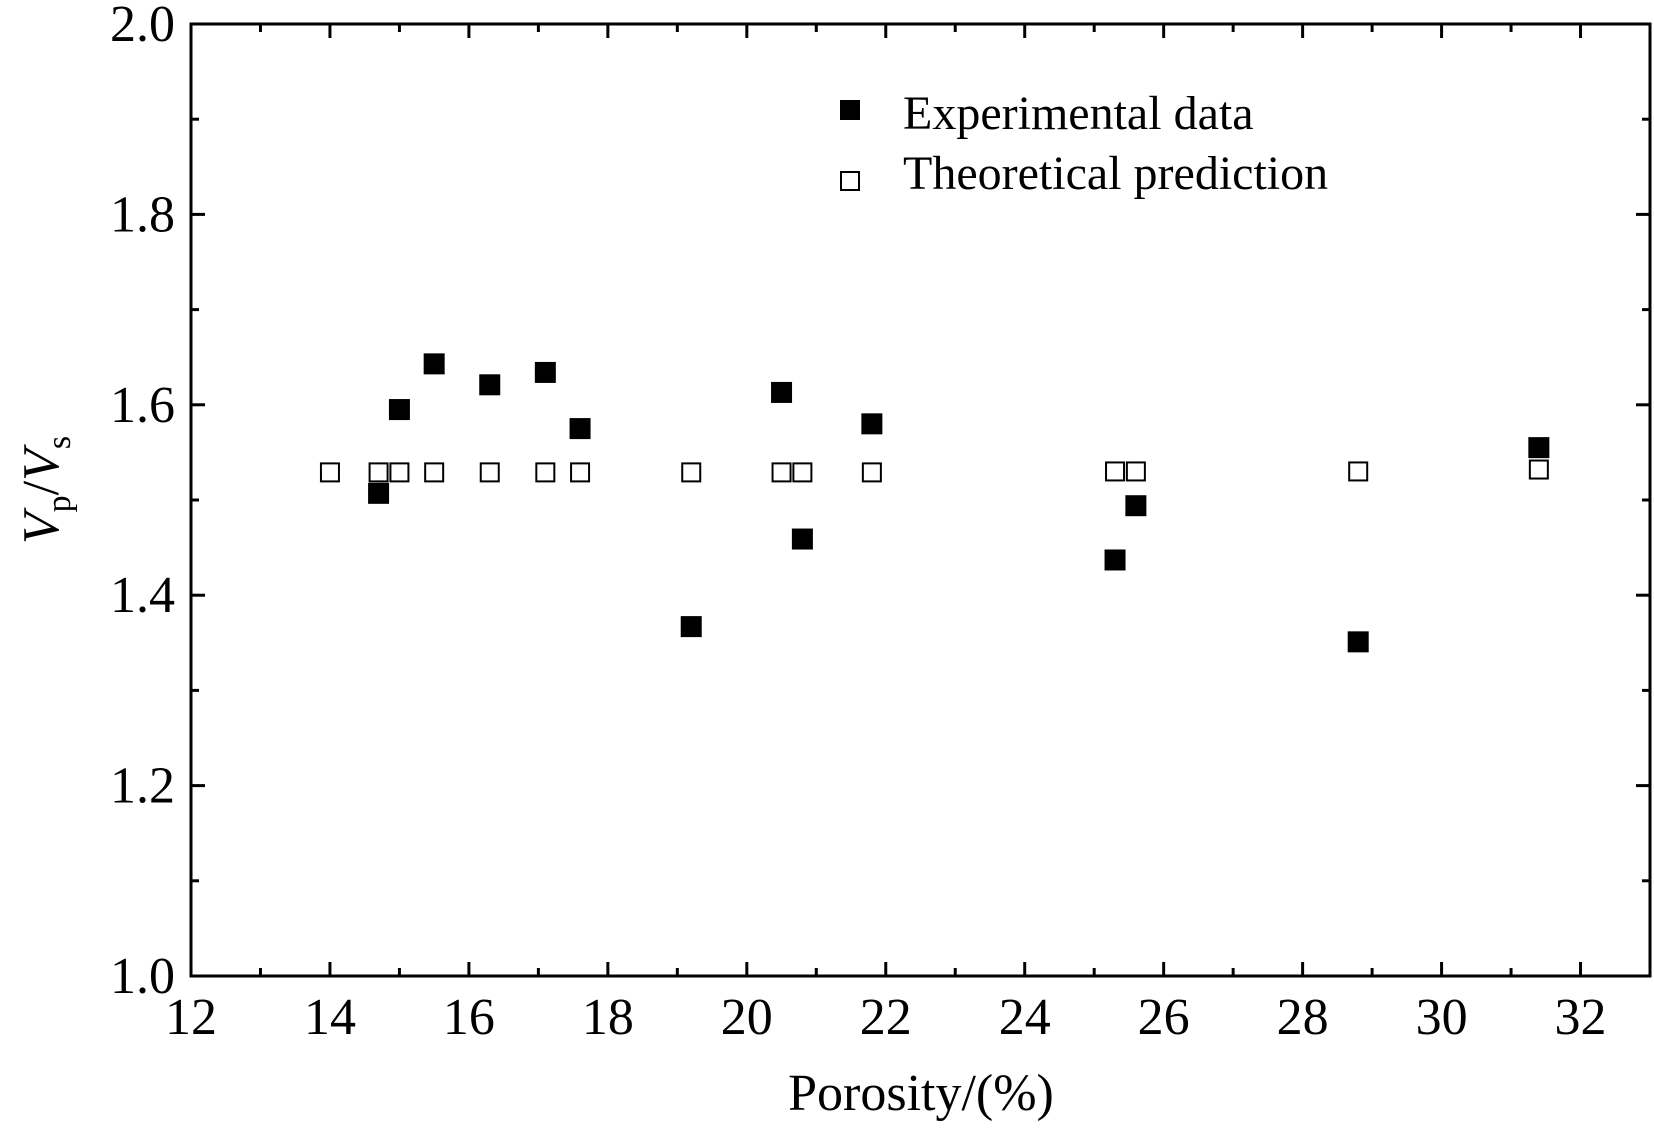 This screenshot has width=1654, height=1145. What do you see at coordinates (1025, 1017) in the screenshot?
I see `x-tick-label: 24` at bounding box center [1025, 1017].